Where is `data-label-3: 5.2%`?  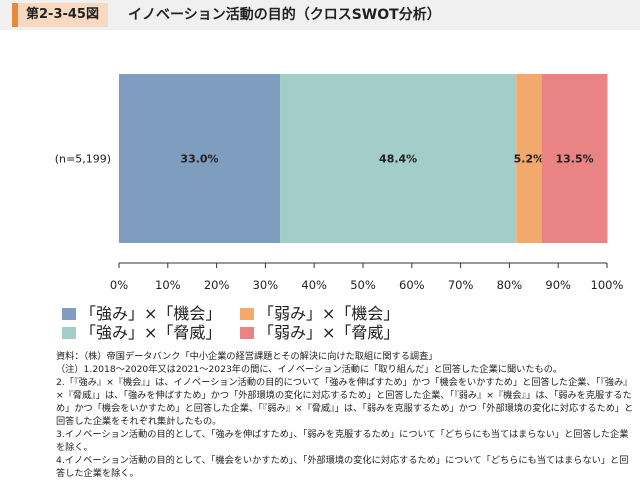
data-label-3: 5.2% is located at coordinates (529, 159).